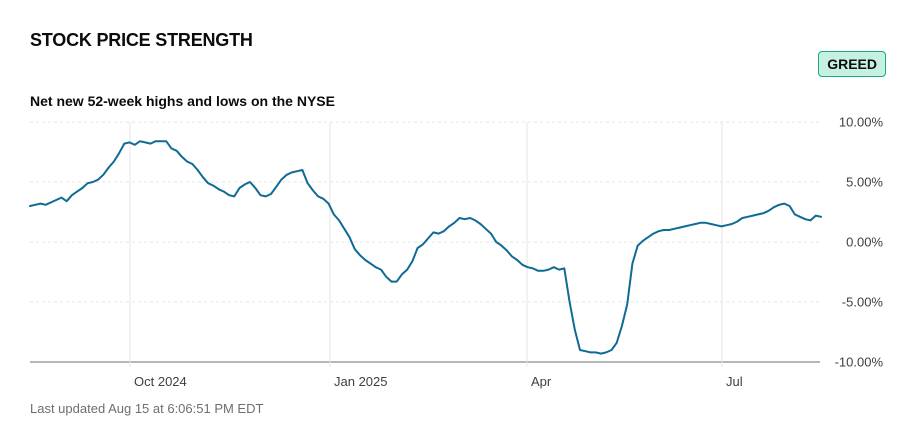 The height and width of the screenshot is (444, 916). Describe the element at coordinates (438, 381) in the screenshot. I see `x-axis-labels: Oct 2024 Jan 2025 Apr Jul` at that location.